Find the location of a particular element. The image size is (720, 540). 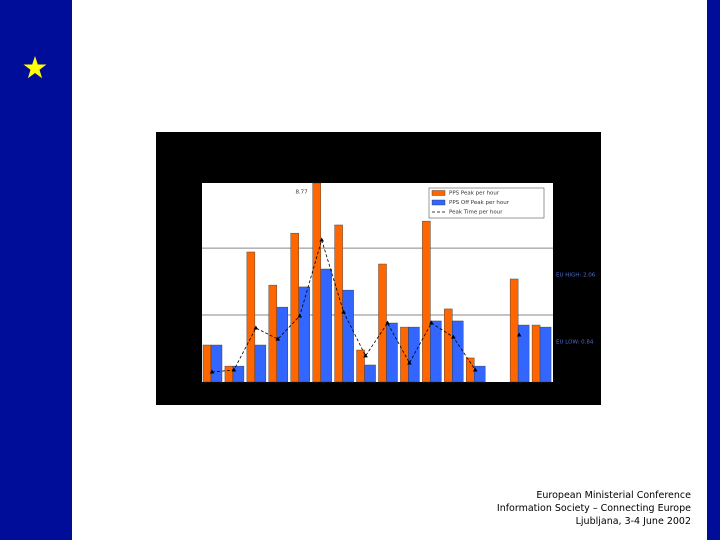

footer-line: Information Society – Connecting Europe is located at coordinates (593, 508).